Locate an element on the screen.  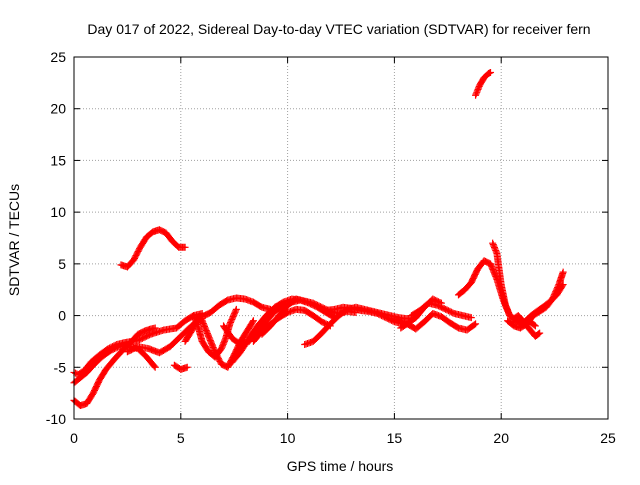
y-axis-label: SDTVAR / TECUs is located at coordinates (14, 240).